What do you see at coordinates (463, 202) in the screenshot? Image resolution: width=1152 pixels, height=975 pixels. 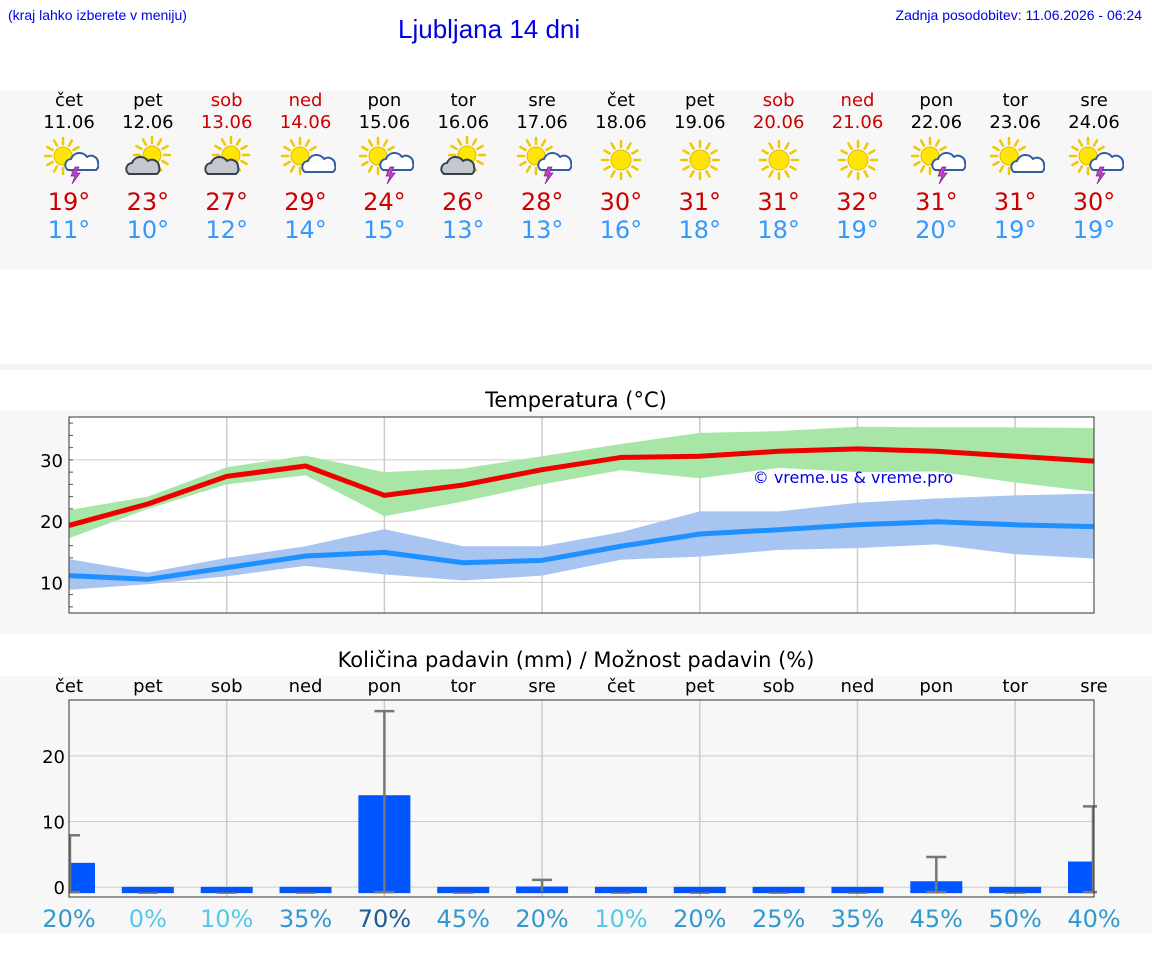 I see `max-temperature: 26°` at bounding box center [463, 202].